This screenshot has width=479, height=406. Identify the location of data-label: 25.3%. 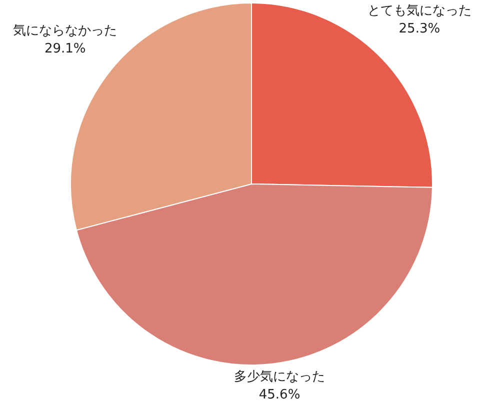
(419, 28).